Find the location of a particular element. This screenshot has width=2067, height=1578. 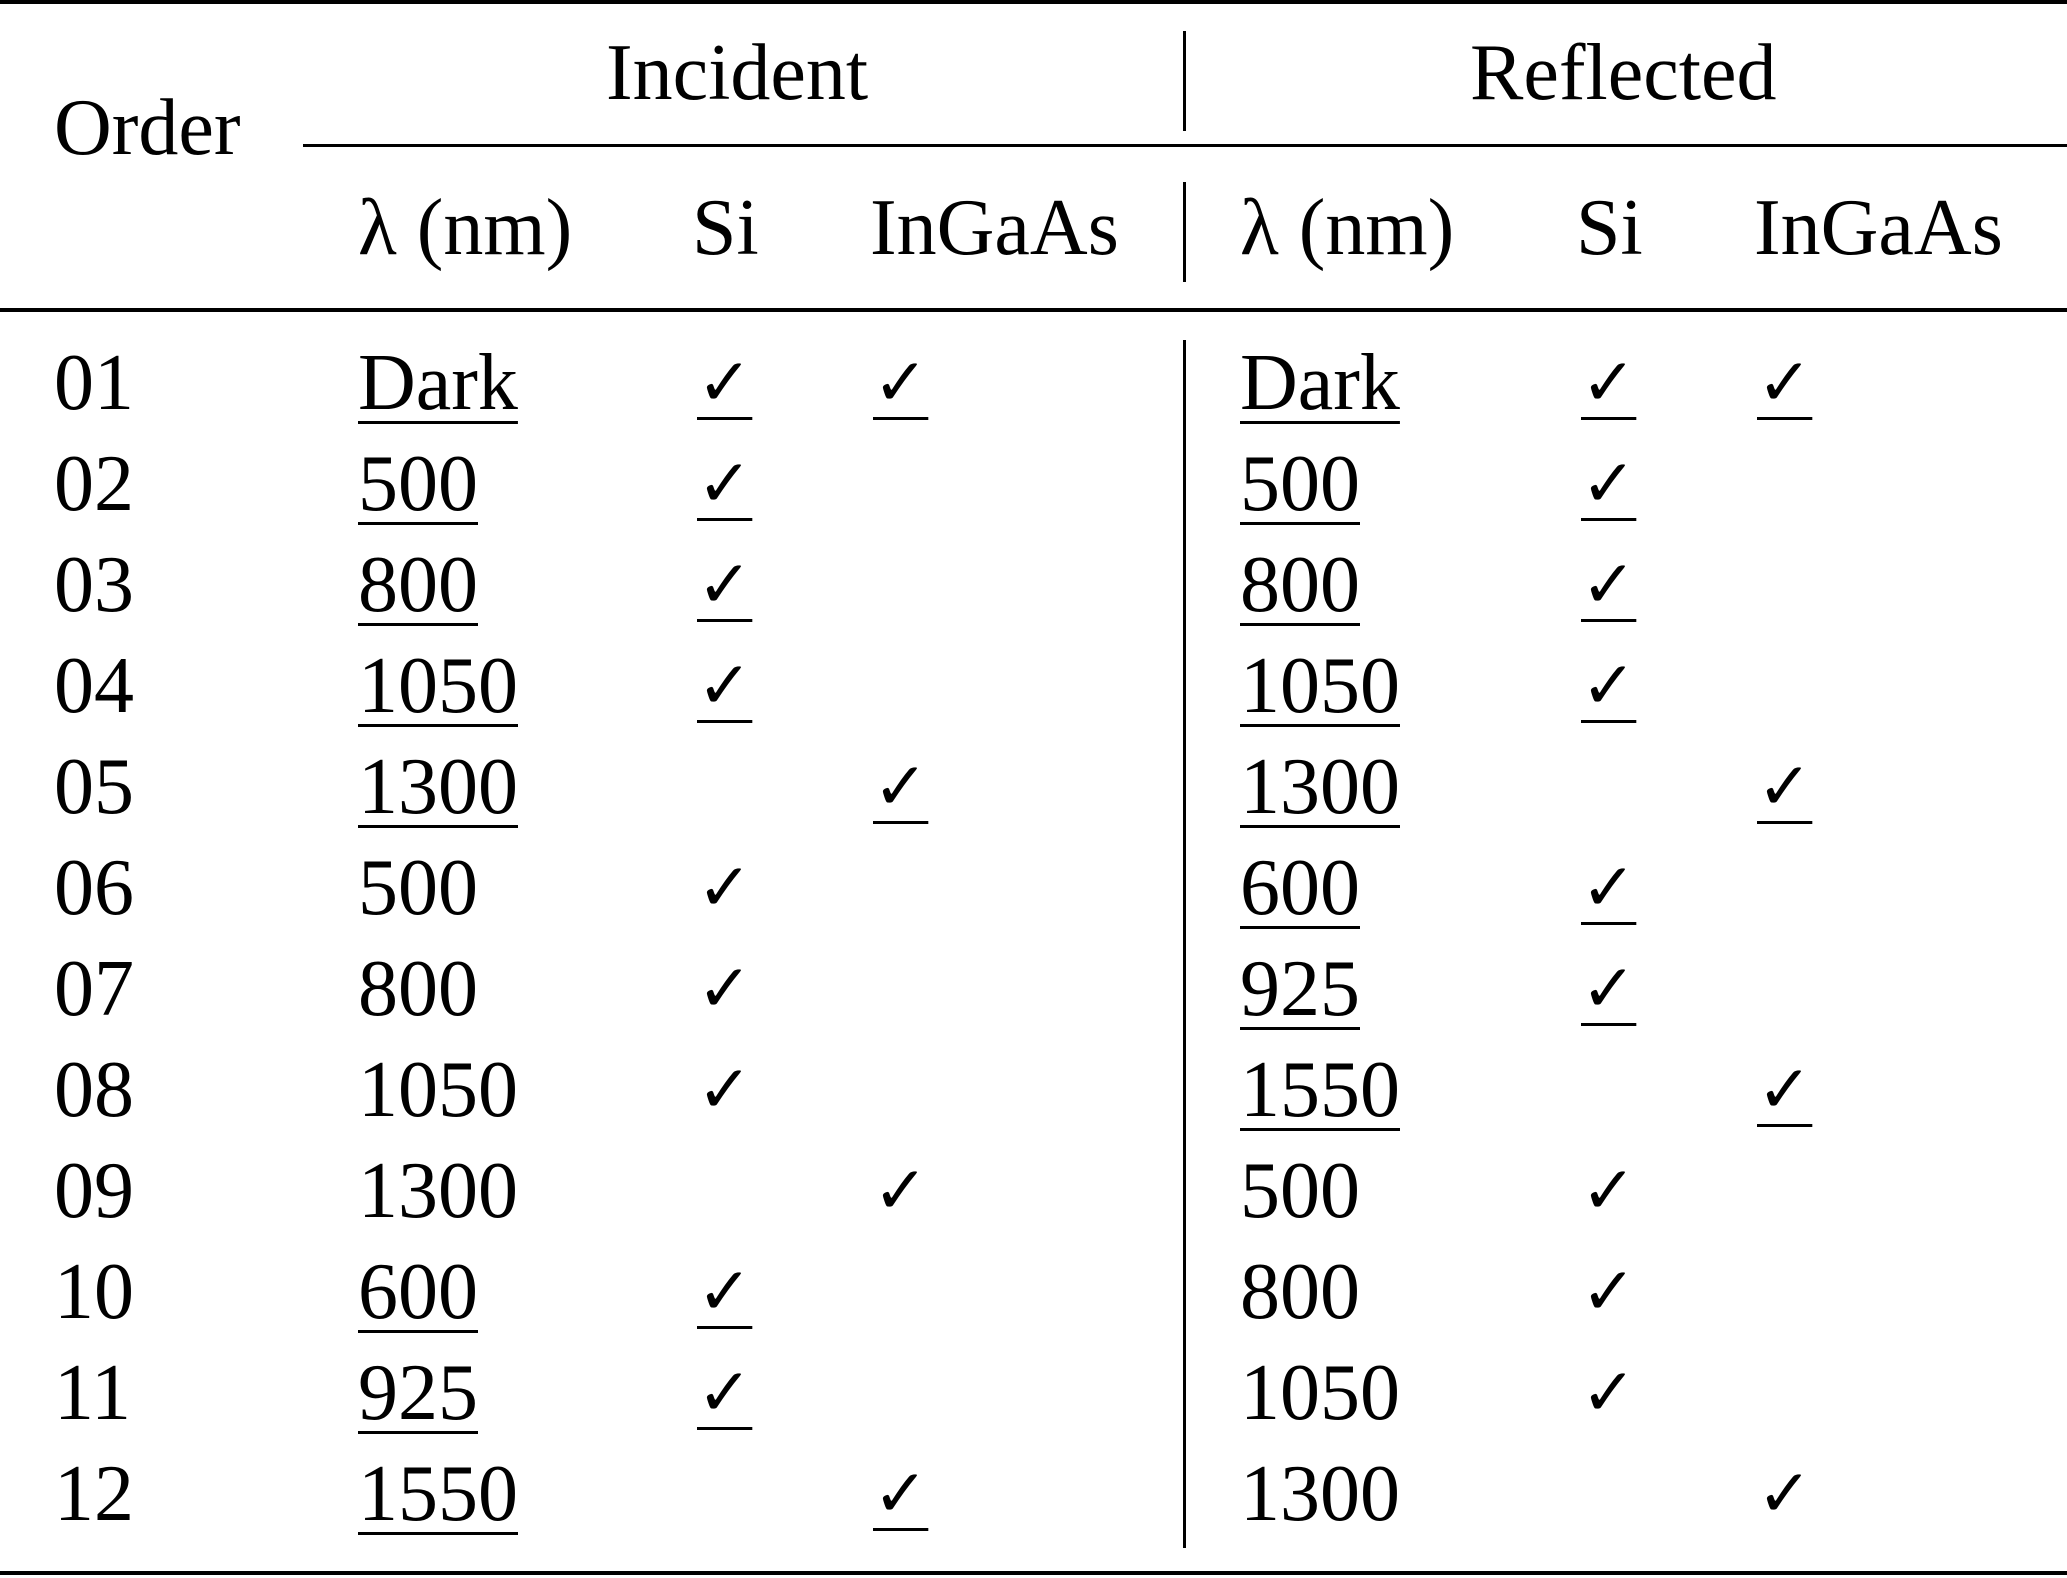

incident-lambda-cell: 925 is located at coordinates (418, 1393).